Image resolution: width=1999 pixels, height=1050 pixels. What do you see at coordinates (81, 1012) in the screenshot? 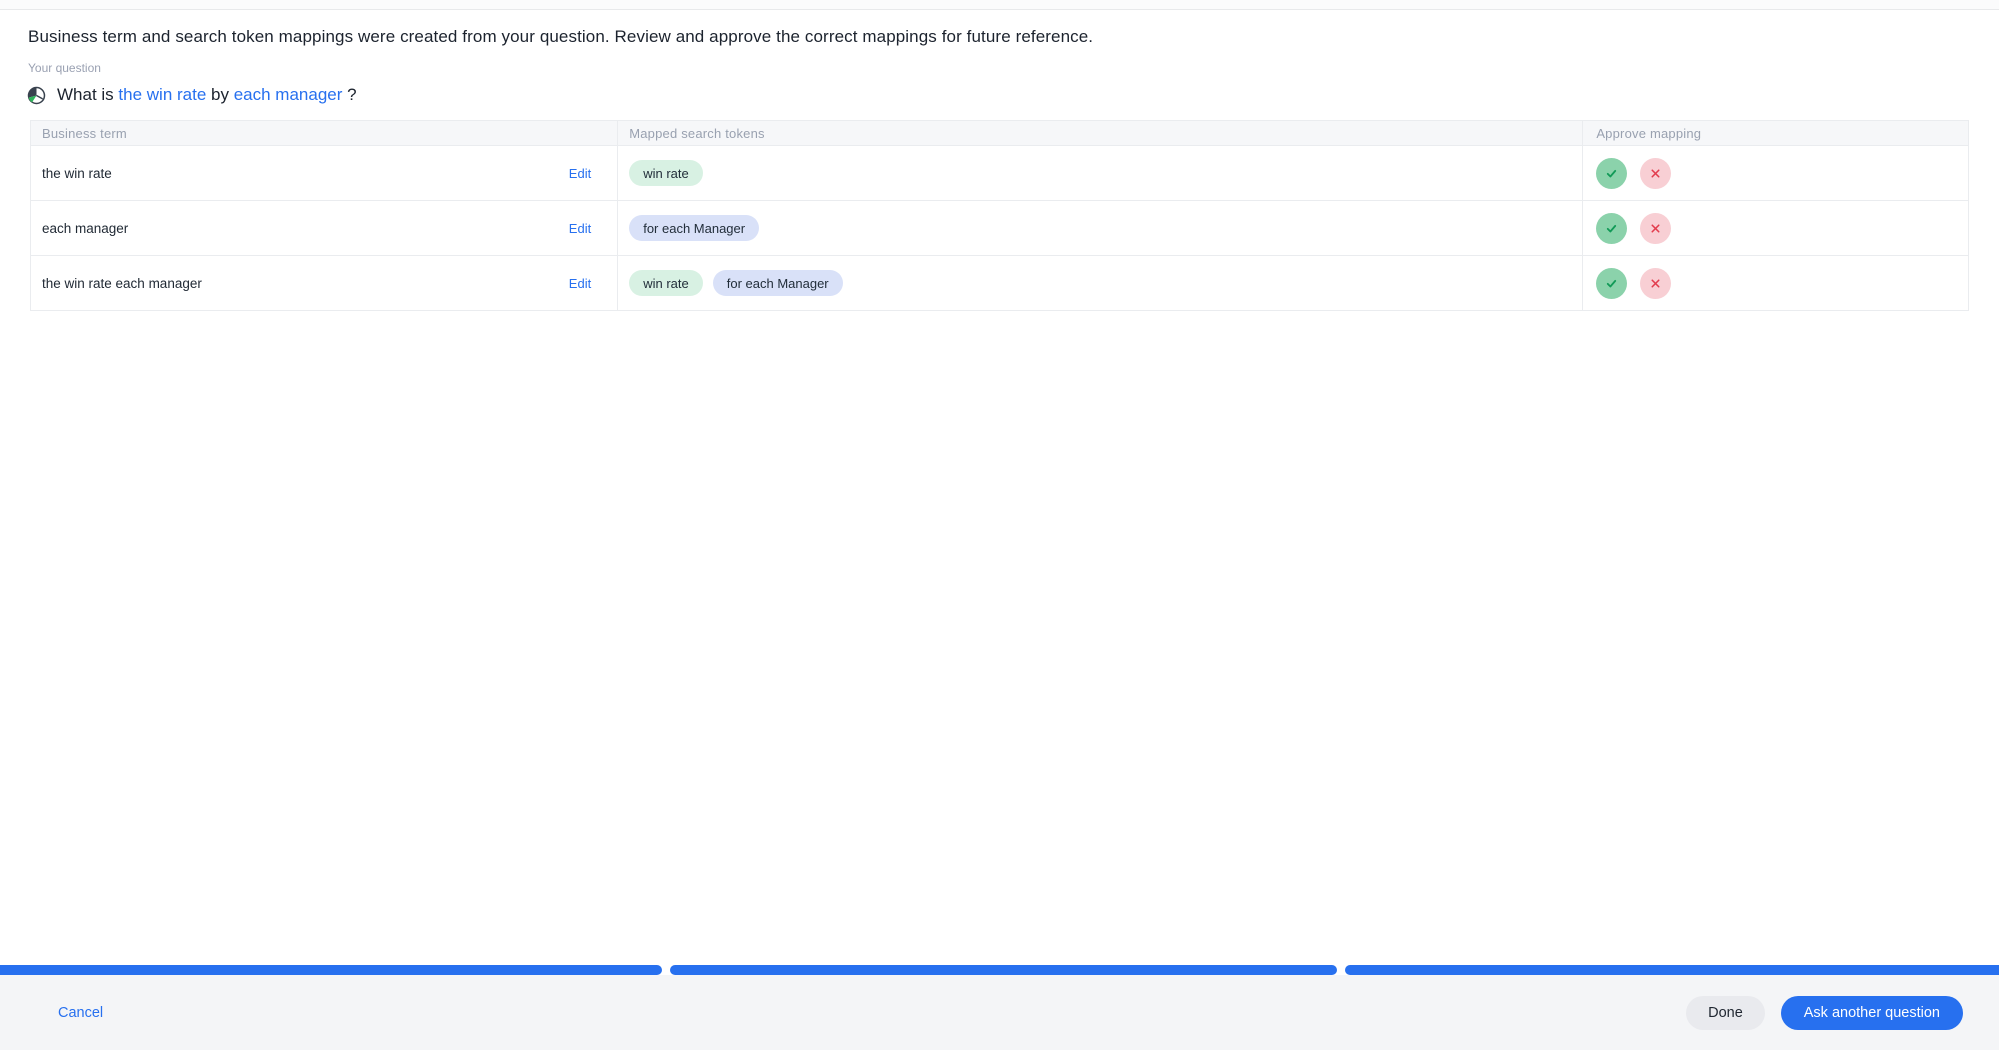
I see `cancel-link: Cancel` at bounding box center [81, 1012].